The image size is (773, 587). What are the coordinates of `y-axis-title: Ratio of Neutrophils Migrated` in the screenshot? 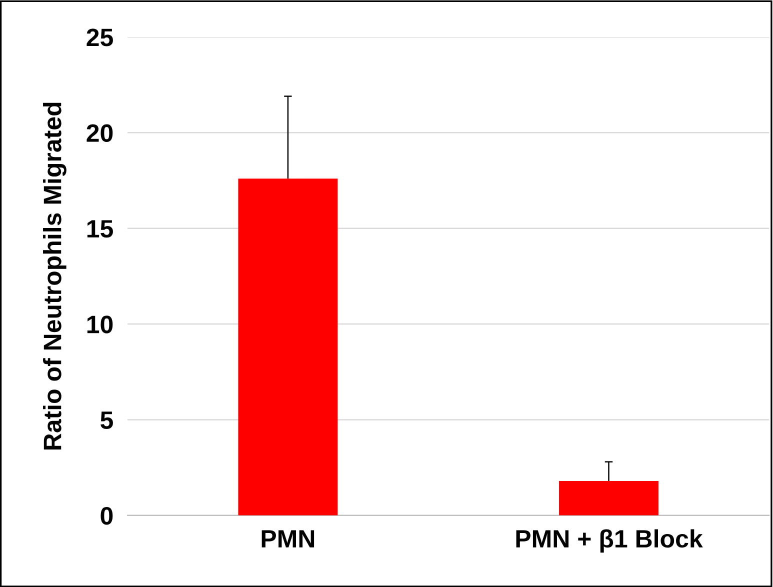 It's located at (54, 276).